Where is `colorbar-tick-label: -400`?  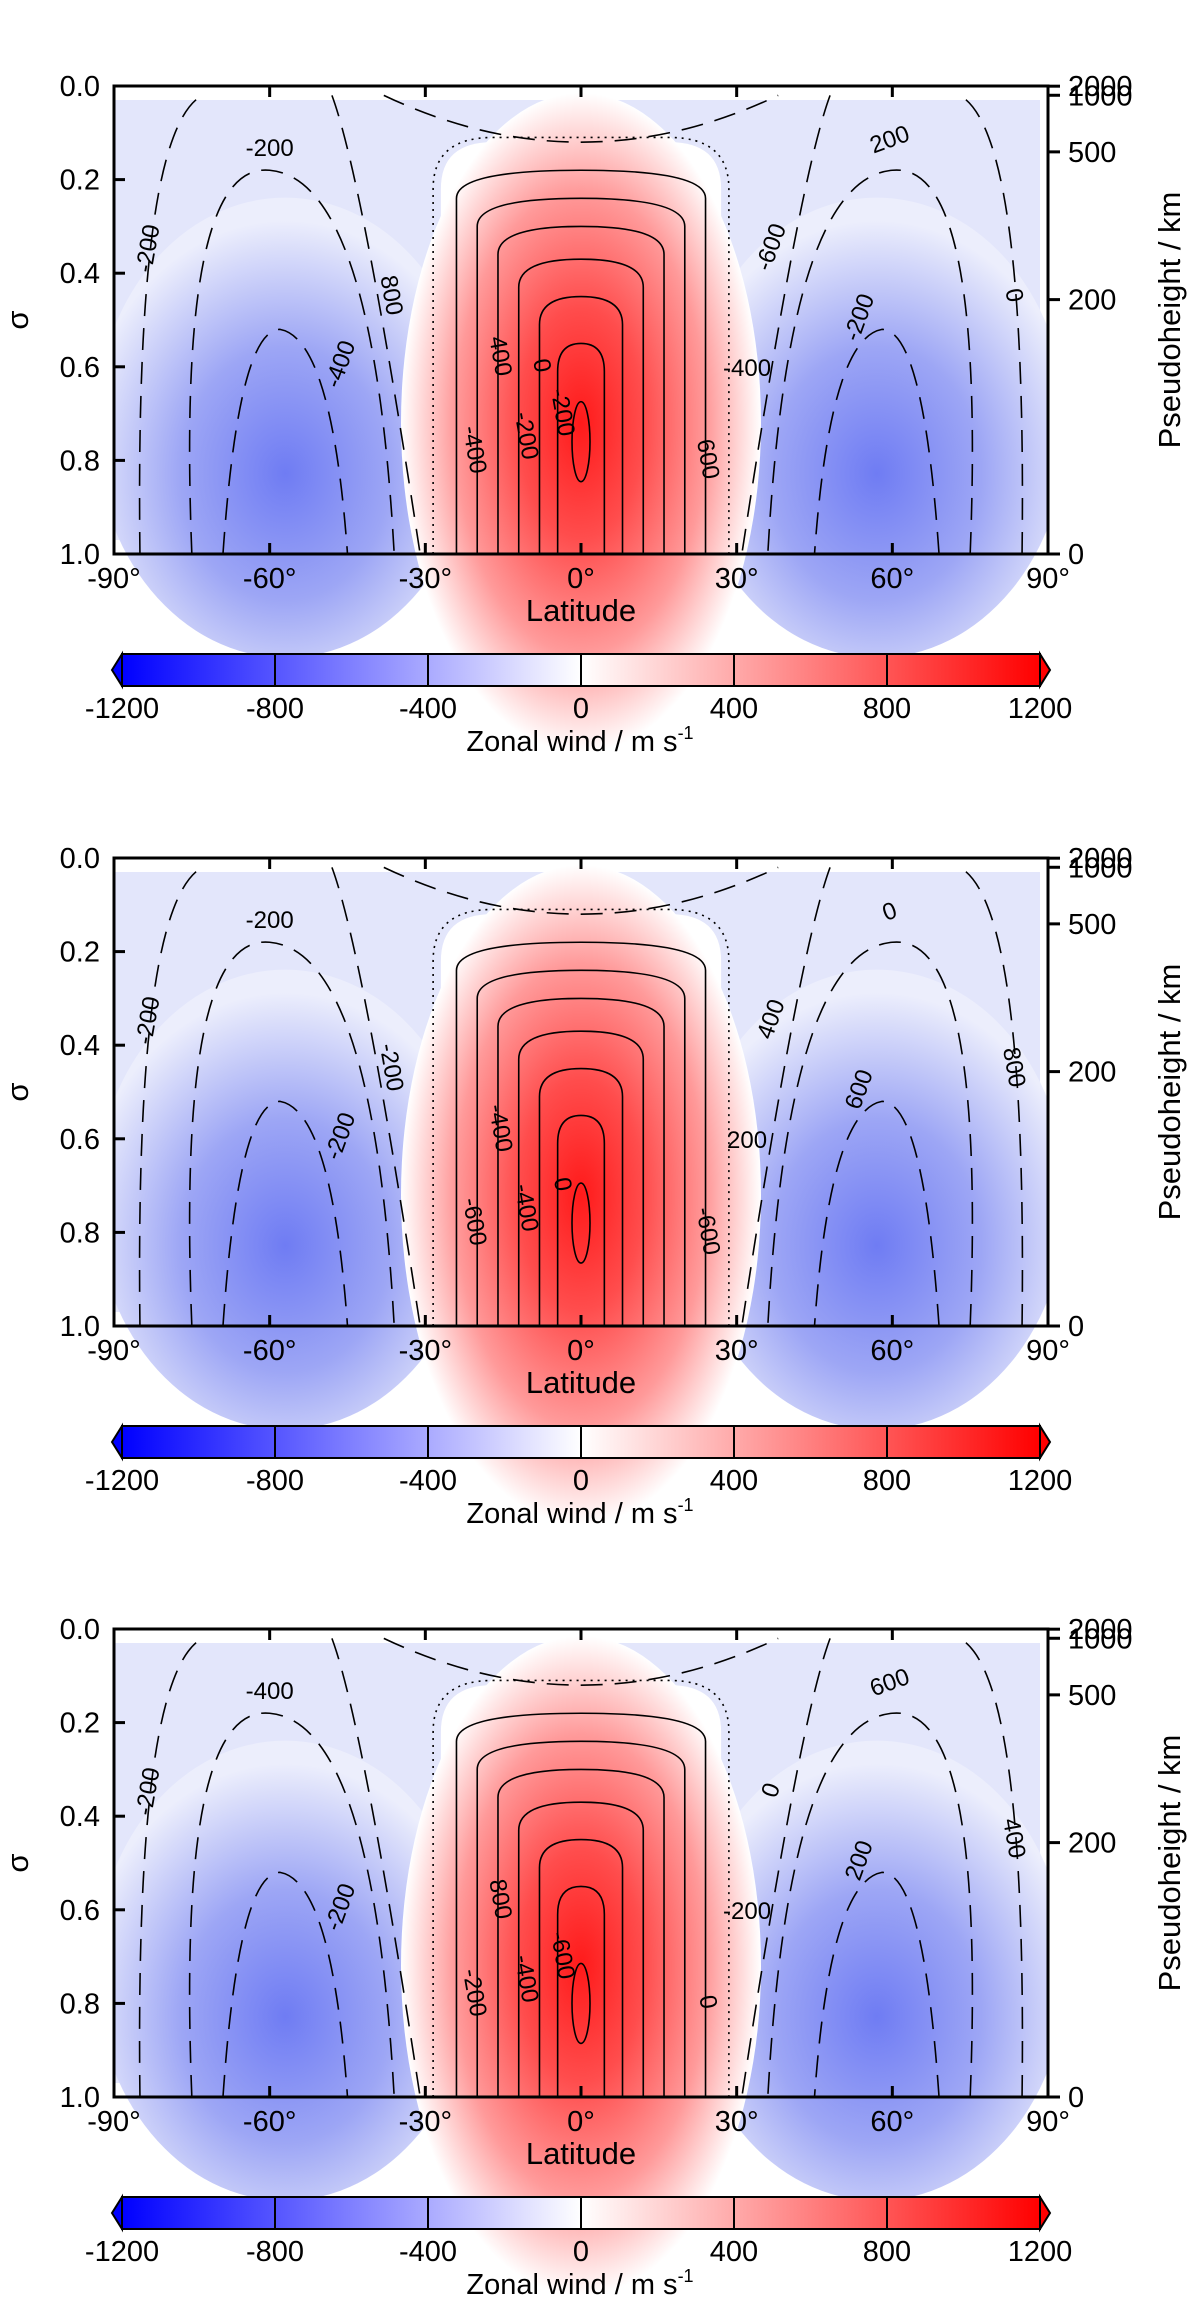 colorbar-tick-label: -400 is located at coordinates (428, 2252).